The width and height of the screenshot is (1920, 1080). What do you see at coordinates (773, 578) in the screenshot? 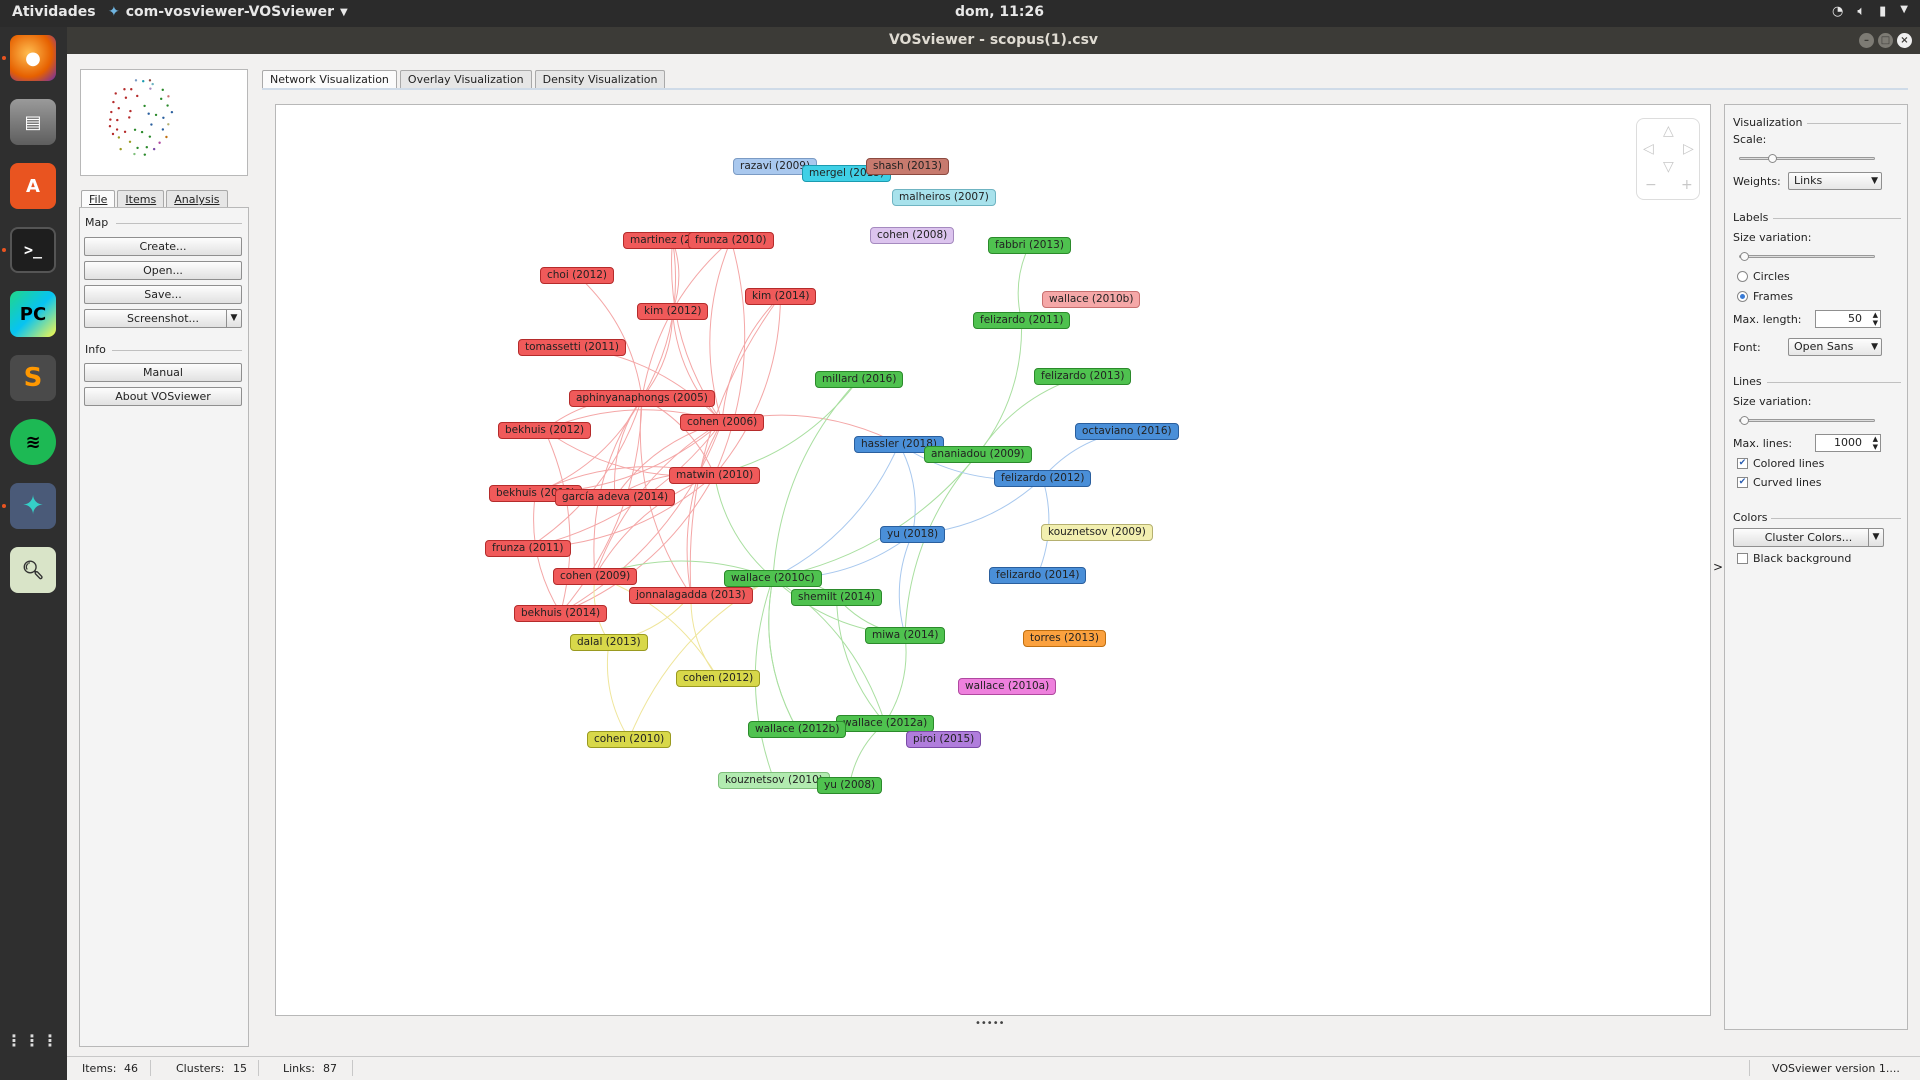
I see `network-node-wallace2010c: wallace (2010c)` at bounding box center [773, 578].